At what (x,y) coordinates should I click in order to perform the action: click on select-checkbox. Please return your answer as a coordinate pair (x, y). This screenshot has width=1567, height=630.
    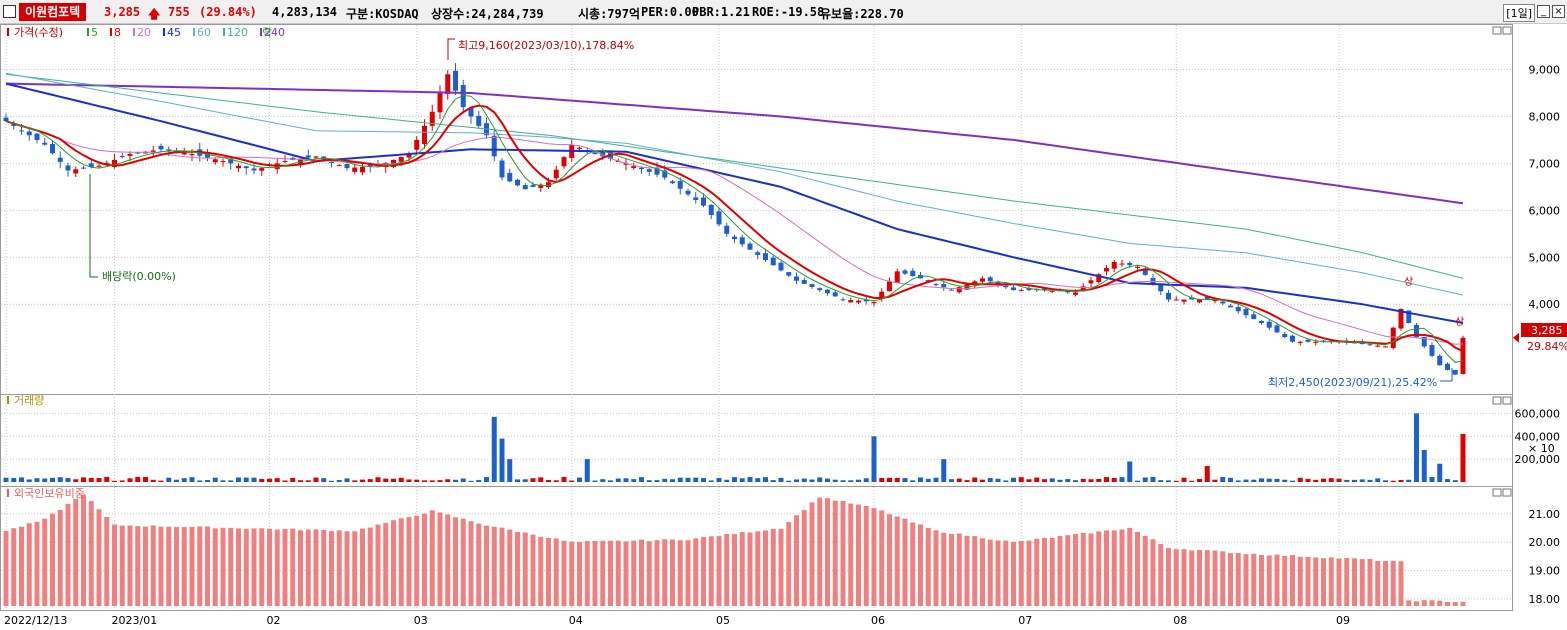
    Looking at the image, I should click on (9, 11).